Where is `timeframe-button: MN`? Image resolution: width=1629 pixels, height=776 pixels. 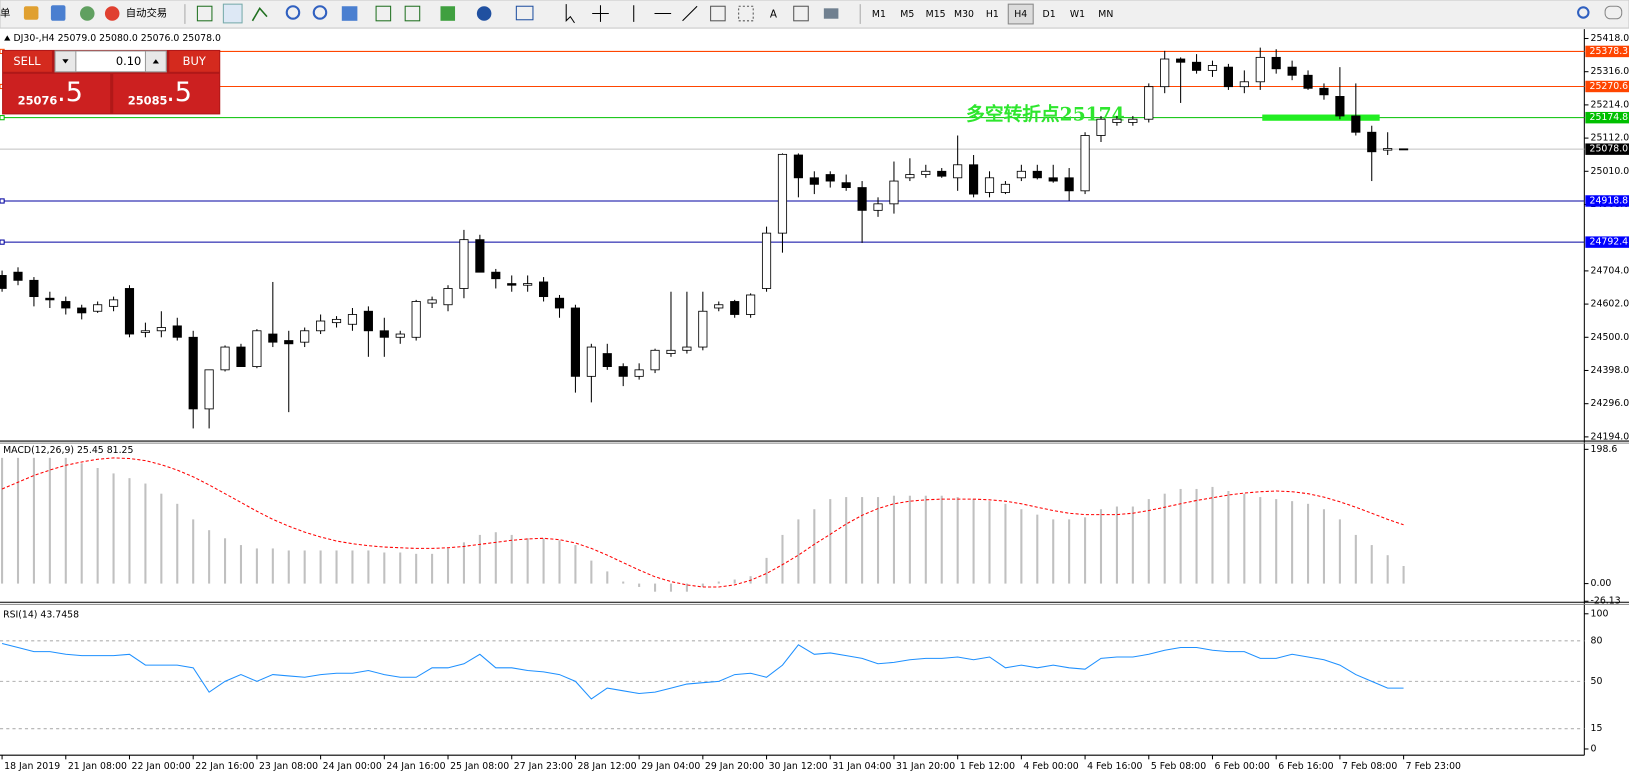 timeframe-button: MN is located at coordinates (1105, 14).